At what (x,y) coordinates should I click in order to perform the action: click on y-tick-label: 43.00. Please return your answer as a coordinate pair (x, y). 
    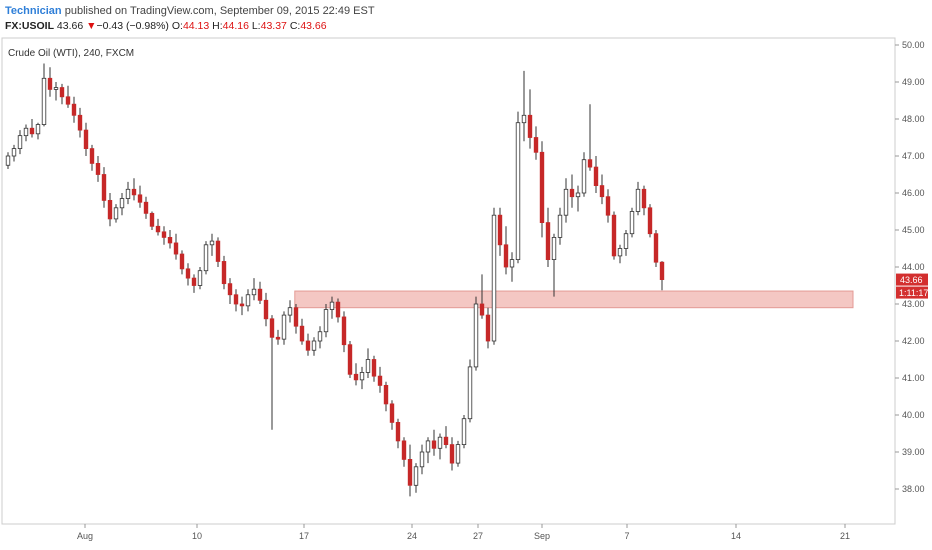
    Looking at the image, I should click on (913, 304).